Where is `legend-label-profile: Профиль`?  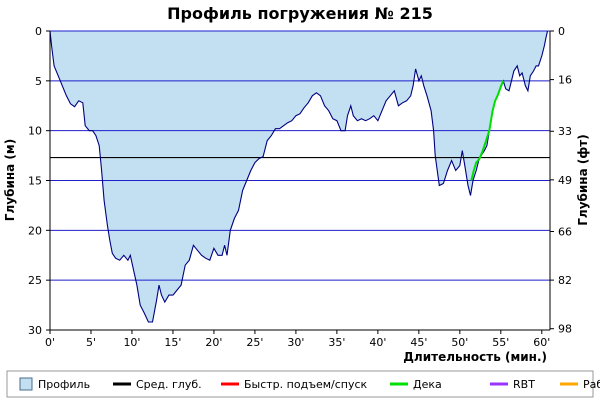 legend-label-profile: Профиль is located at coordinates (64, 384).